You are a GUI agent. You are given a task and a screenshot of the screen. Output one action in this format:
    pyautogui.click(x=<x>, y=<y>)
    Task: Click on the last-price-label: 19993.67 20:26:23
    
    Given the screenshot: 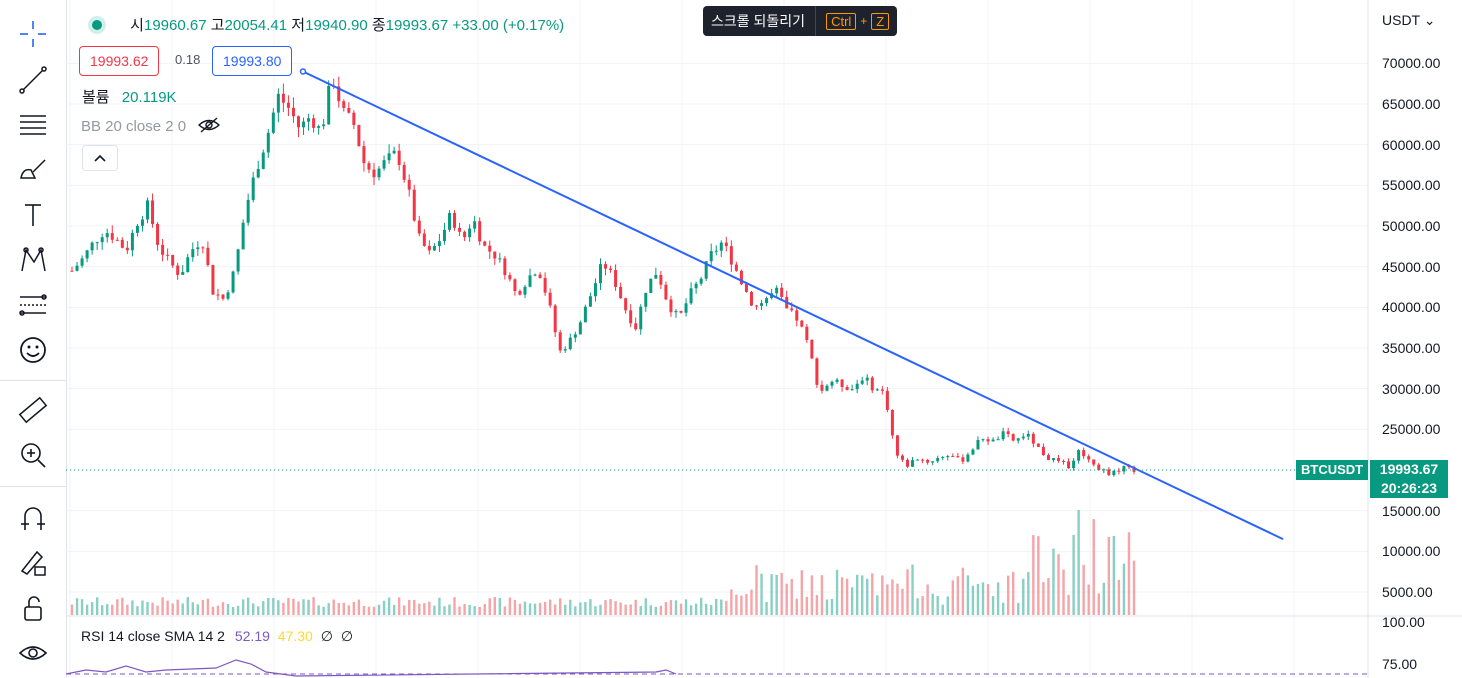 What is the action you would take?
    pyautogui.click(x=1409, y=479)
    